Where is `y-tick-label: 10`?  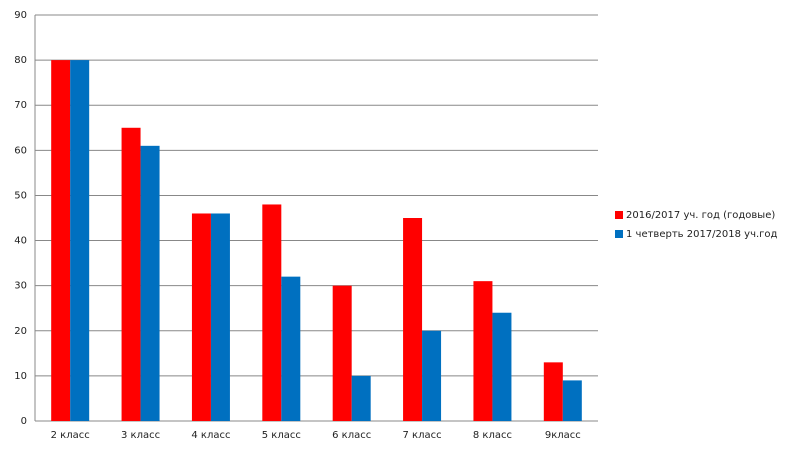 y-tick-label: 10 is located at coordinates (20, 376).